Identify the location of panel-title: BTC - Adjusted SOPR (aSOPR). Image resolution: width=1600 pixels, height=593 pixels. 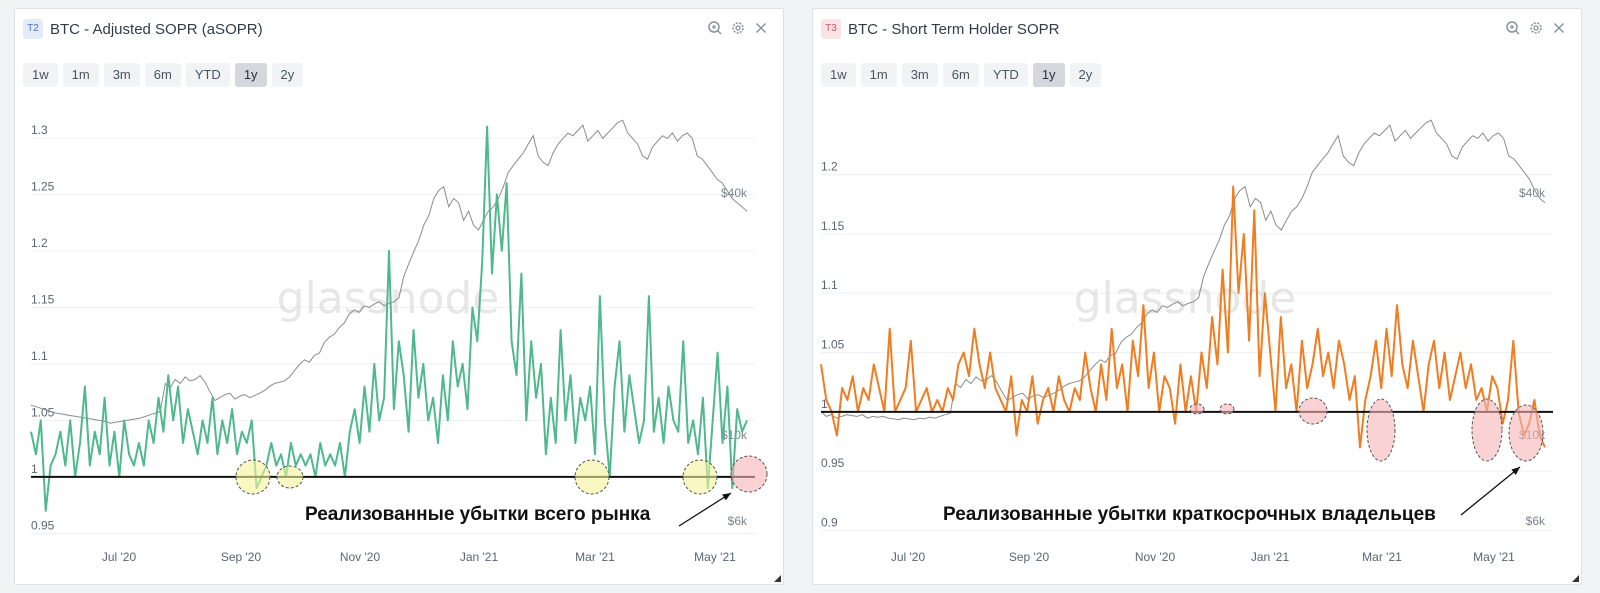
(156, 29).